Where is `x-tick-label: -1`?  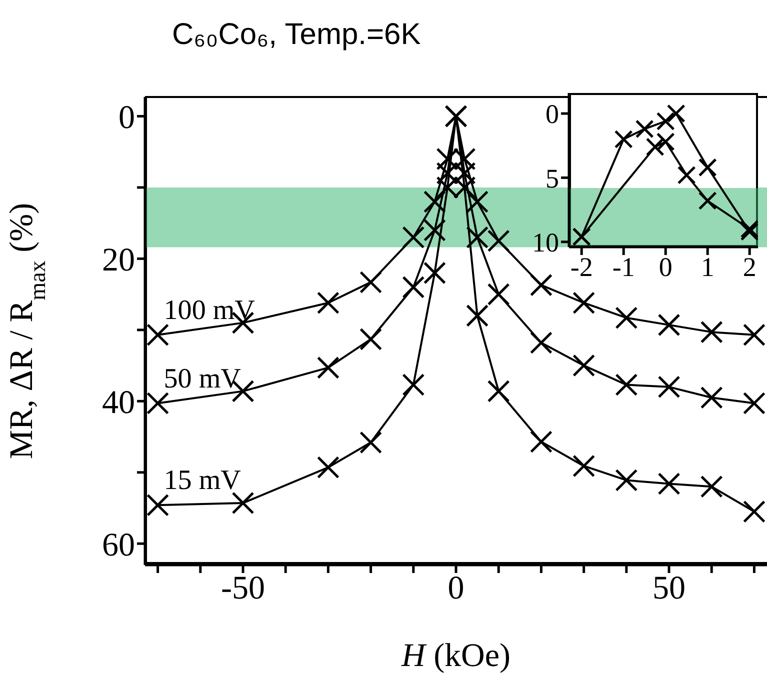 x-tick-label: -1 is located at coordinates (623, 267).